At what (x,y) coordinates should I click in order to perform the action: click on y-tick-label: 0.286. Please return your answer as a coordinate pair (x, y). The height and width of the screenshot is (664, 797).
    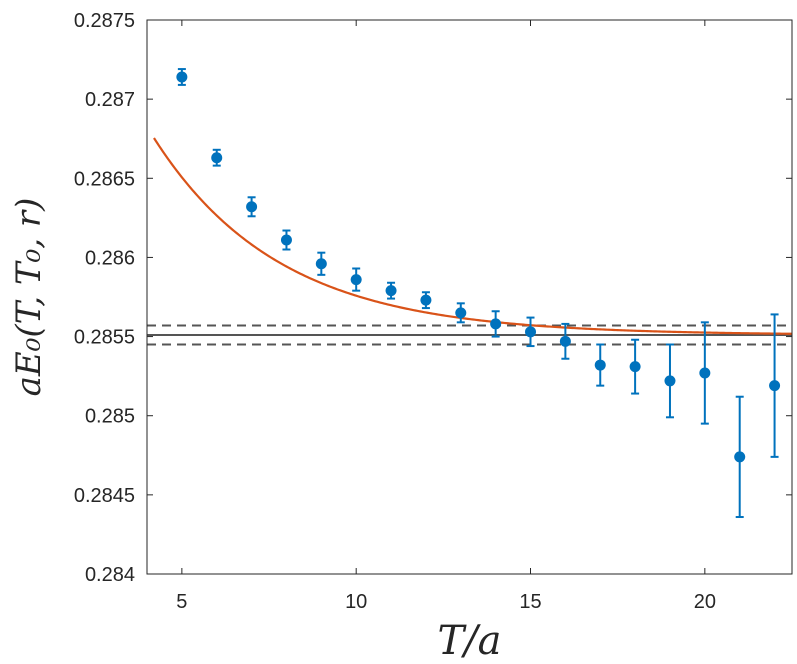
    Looking at the image, I should click on (110, 258).